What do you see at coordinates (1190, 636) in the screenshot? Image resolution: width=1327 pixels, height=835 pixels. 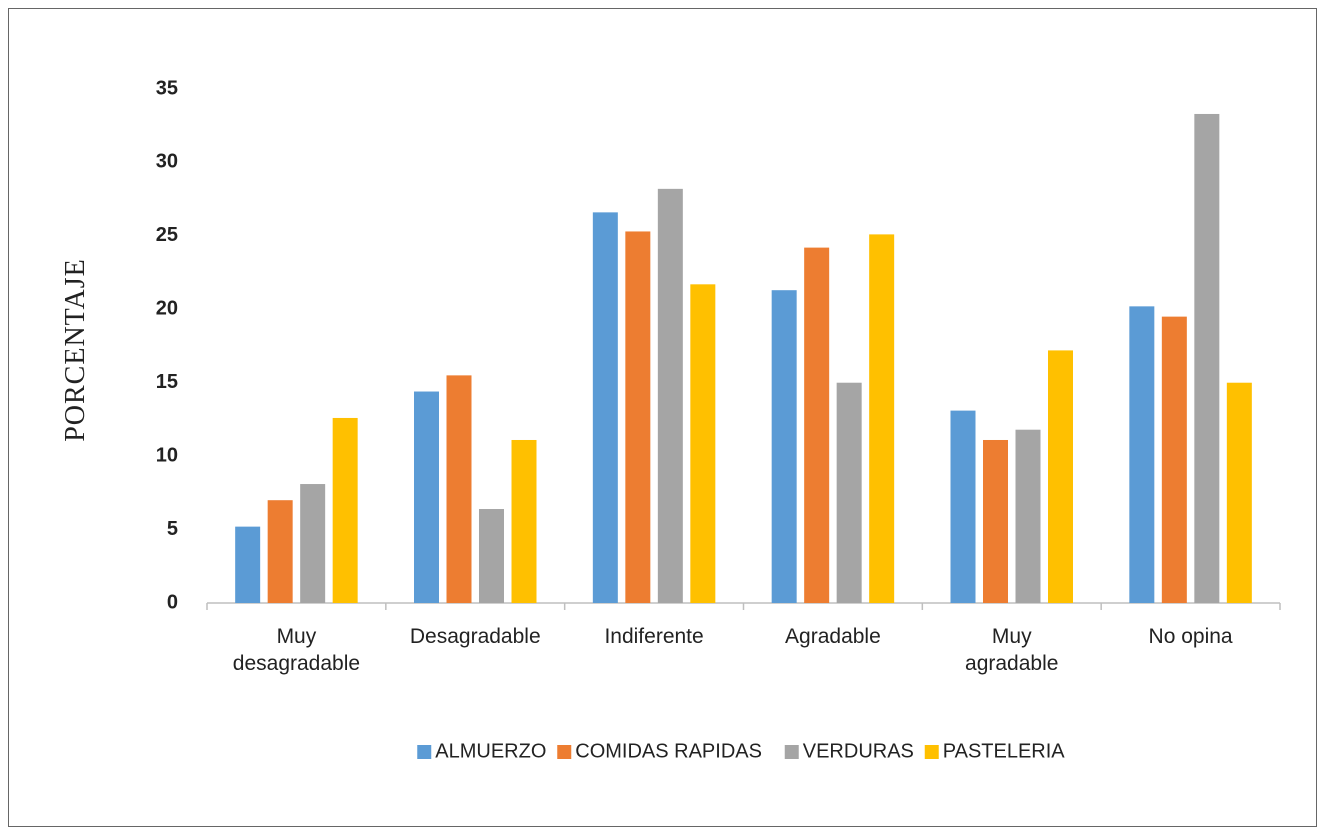 I see `x-tick-label: No opina` at bounding box center [1190, 636].